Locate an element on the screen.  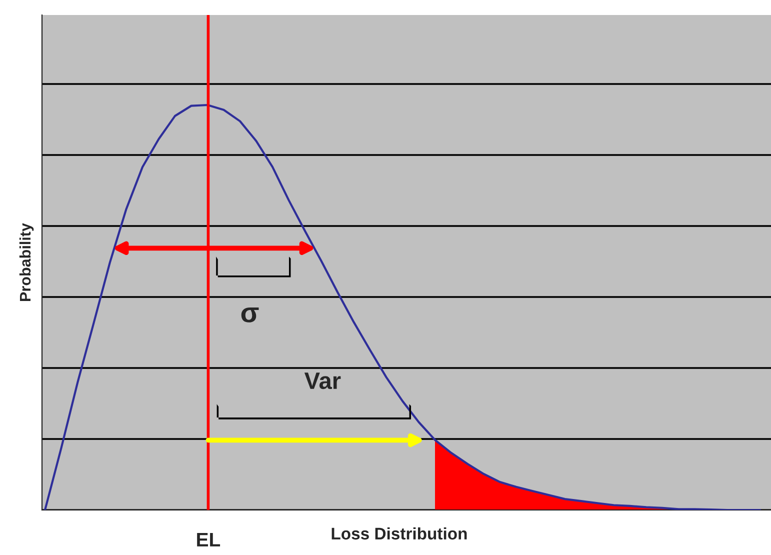
text: EL is located at coordinates (208, 539).